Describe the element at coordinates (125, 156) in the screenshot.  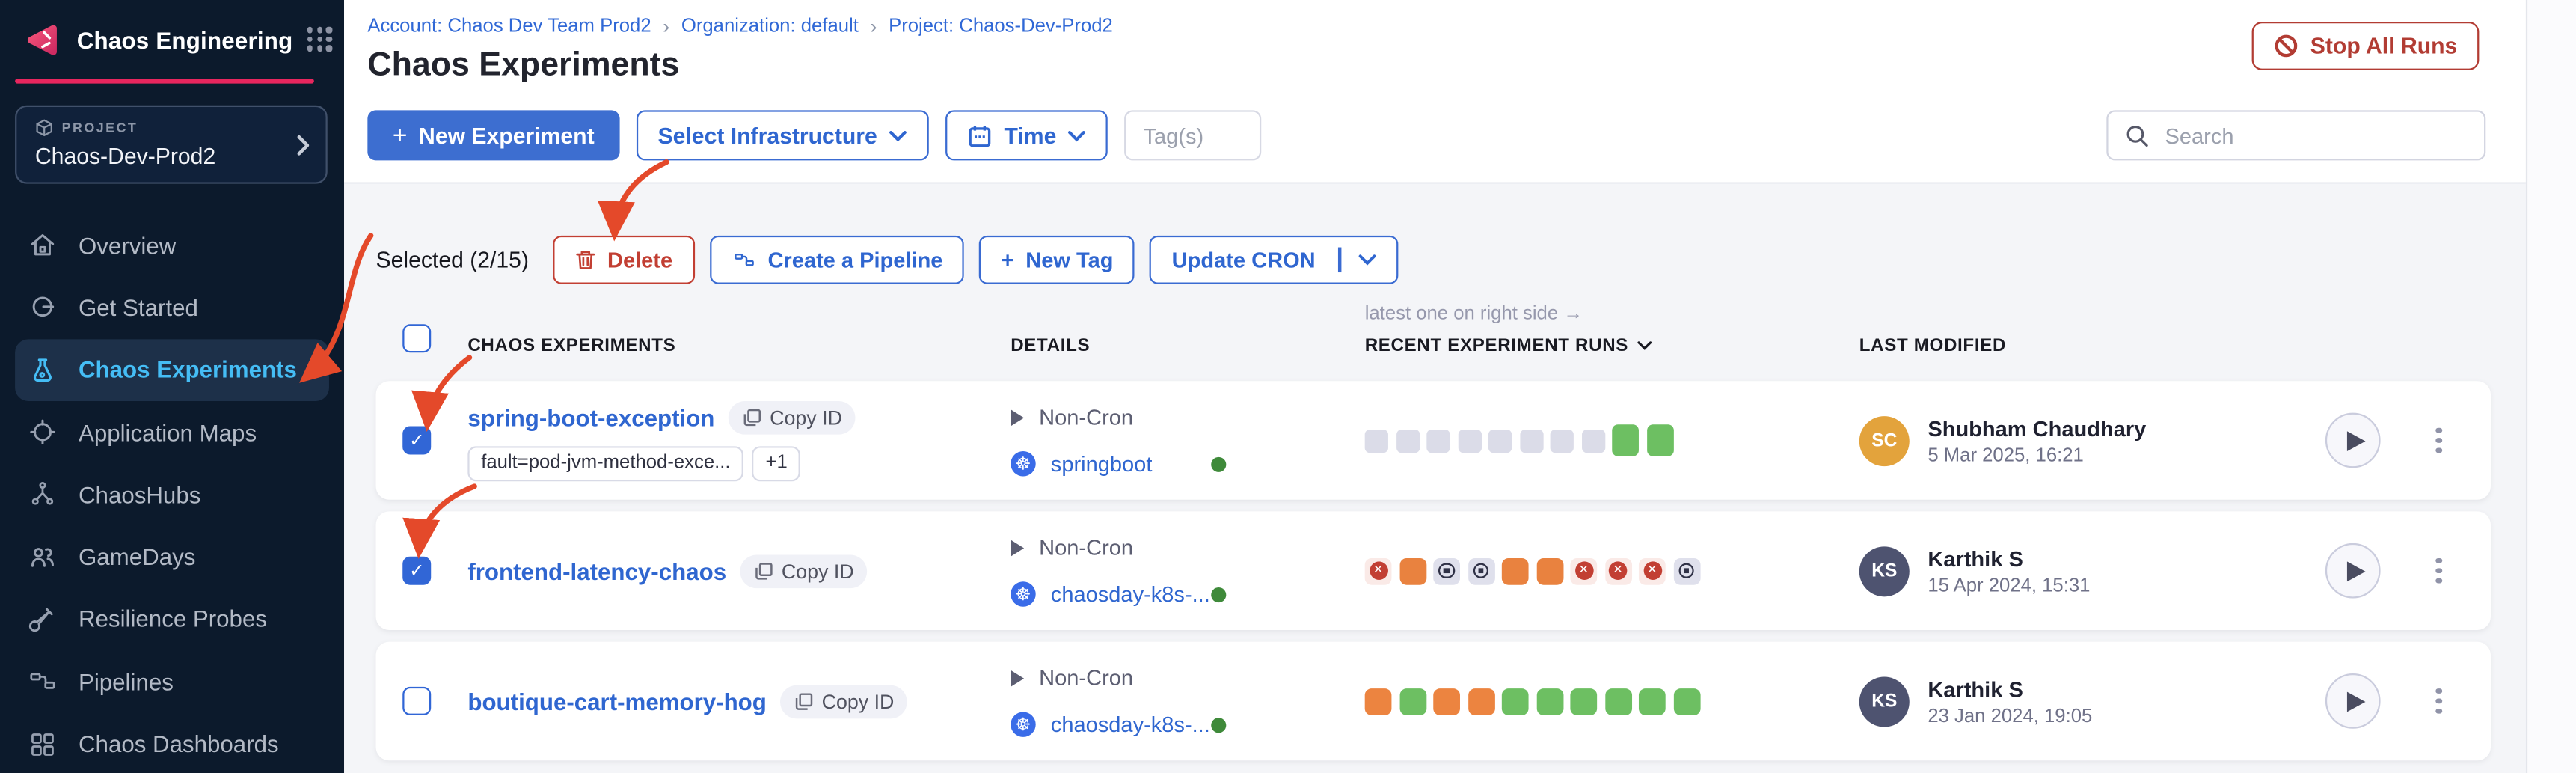
I see `project-name: Chaos-Dev-Prod2` at that location.